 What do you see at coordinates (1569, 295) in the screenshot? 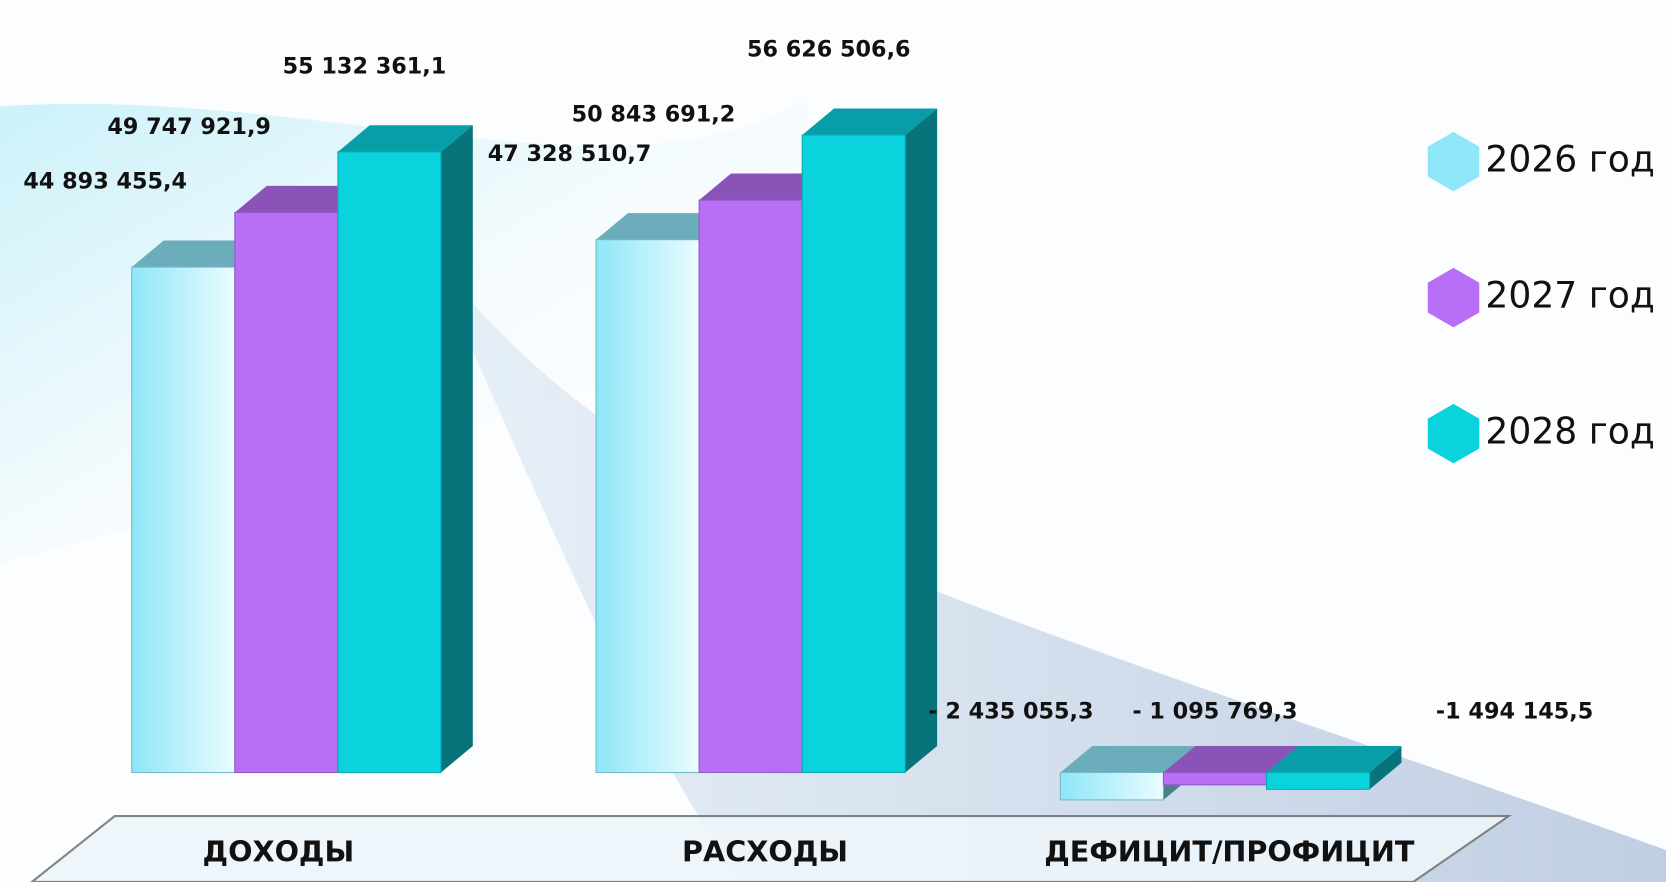
I see `legend-label: 2027 год` at bounding box center [1569, 295].